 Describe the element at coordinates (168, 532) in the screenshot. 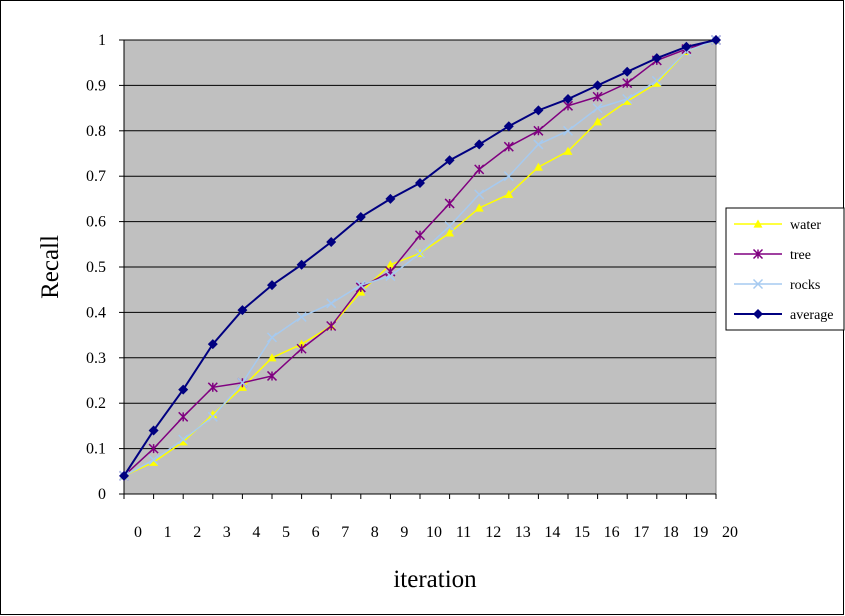

I see `x-tick-label: 1` at that location.